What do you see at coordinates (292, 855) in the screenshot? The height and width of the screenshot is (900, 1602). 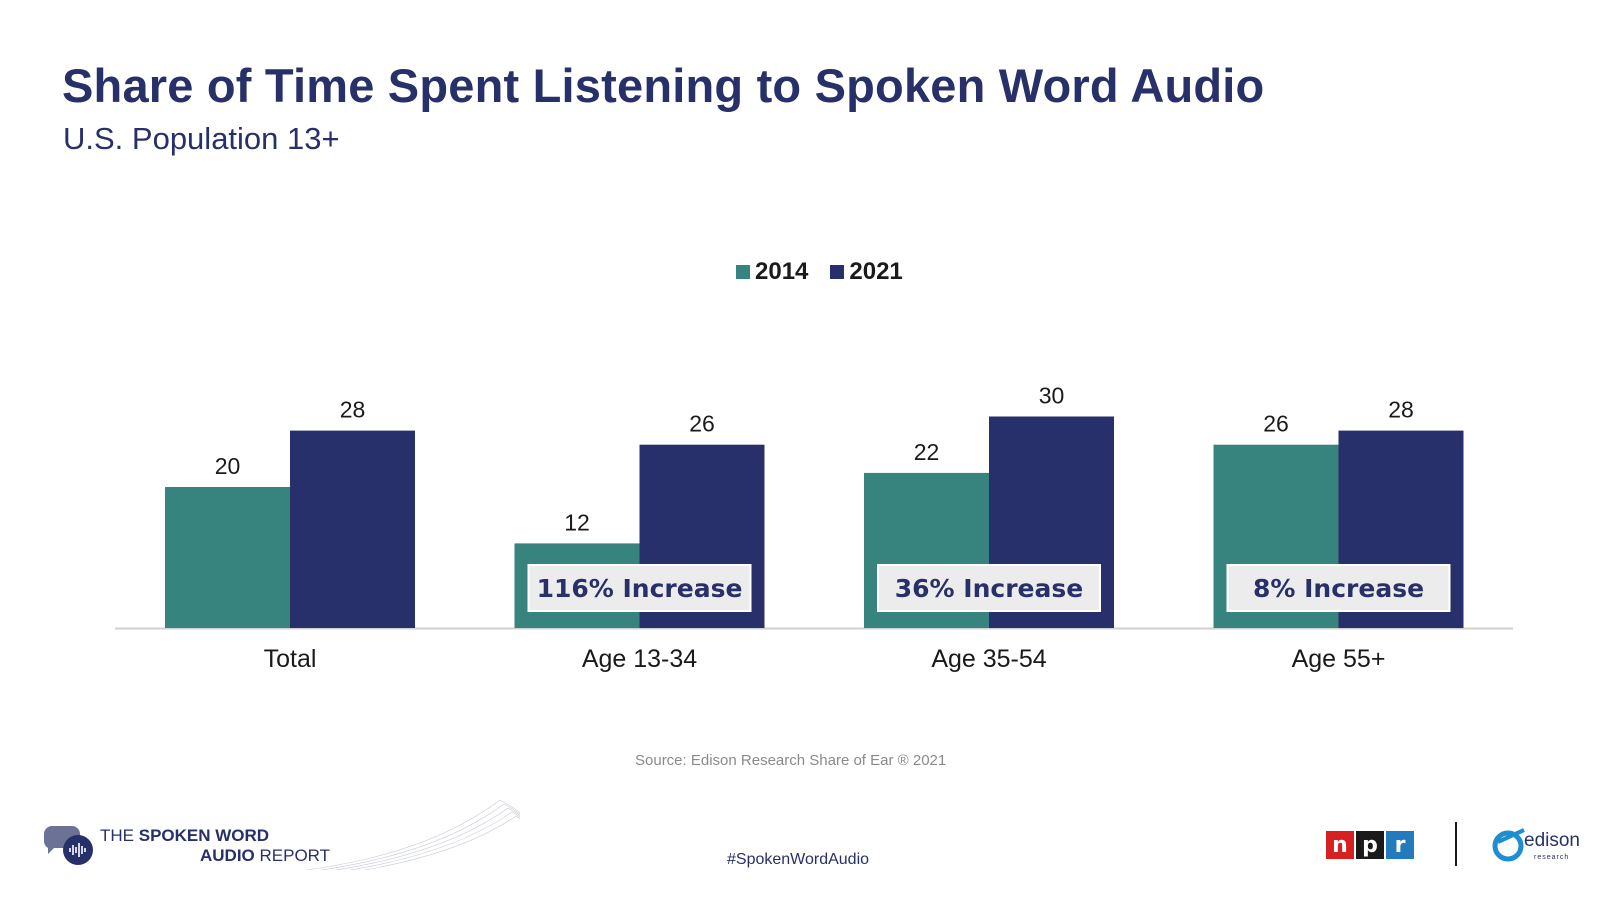 I see `brand-line2-b: REPORT` at bounding box center [292, 855].